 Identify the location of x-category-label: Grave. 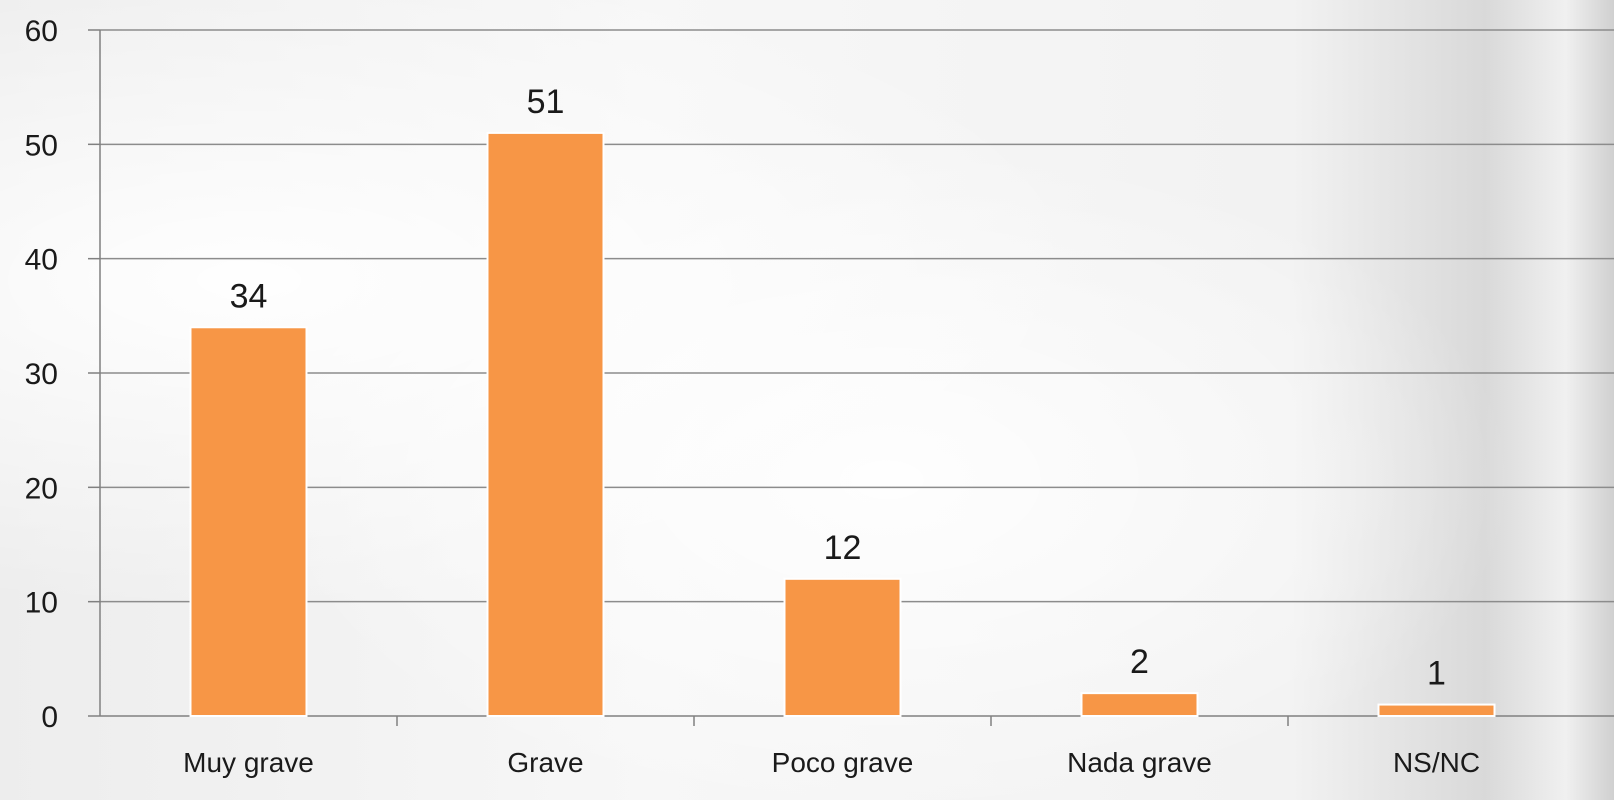
(545, 762).